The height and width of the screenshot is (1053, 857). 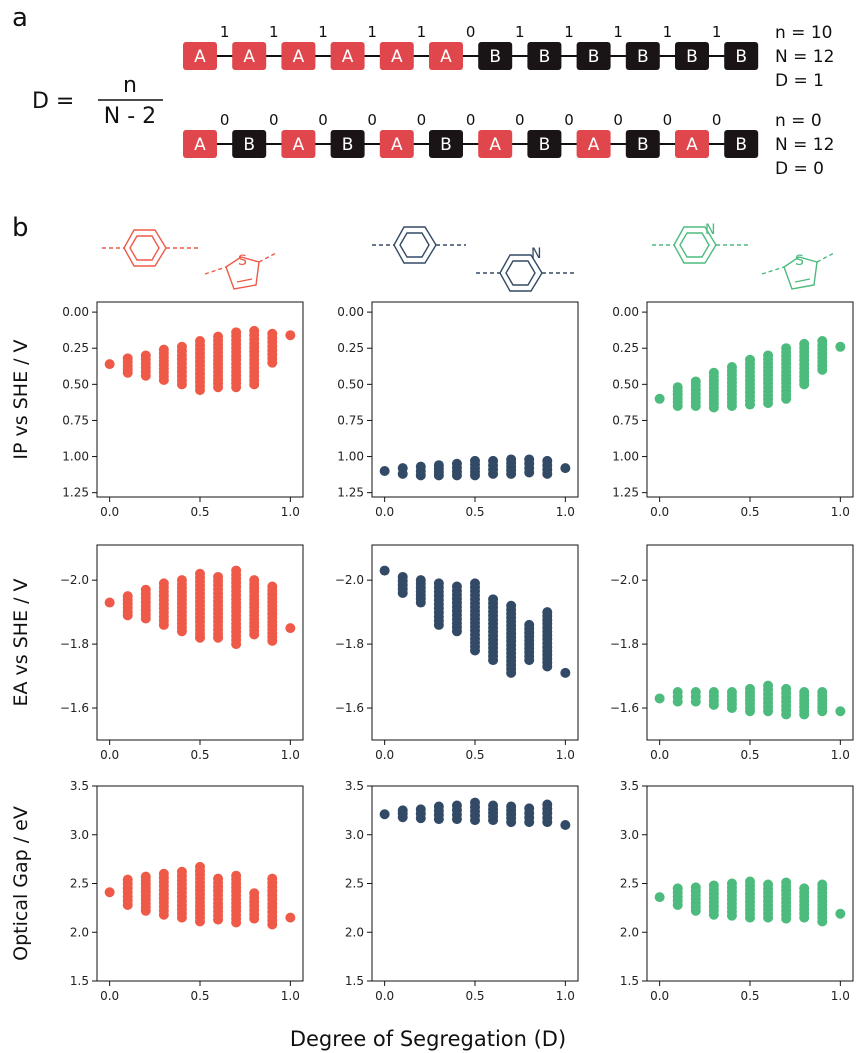 I want to click on chain-param: N = 12, so click(x=804, y=145).